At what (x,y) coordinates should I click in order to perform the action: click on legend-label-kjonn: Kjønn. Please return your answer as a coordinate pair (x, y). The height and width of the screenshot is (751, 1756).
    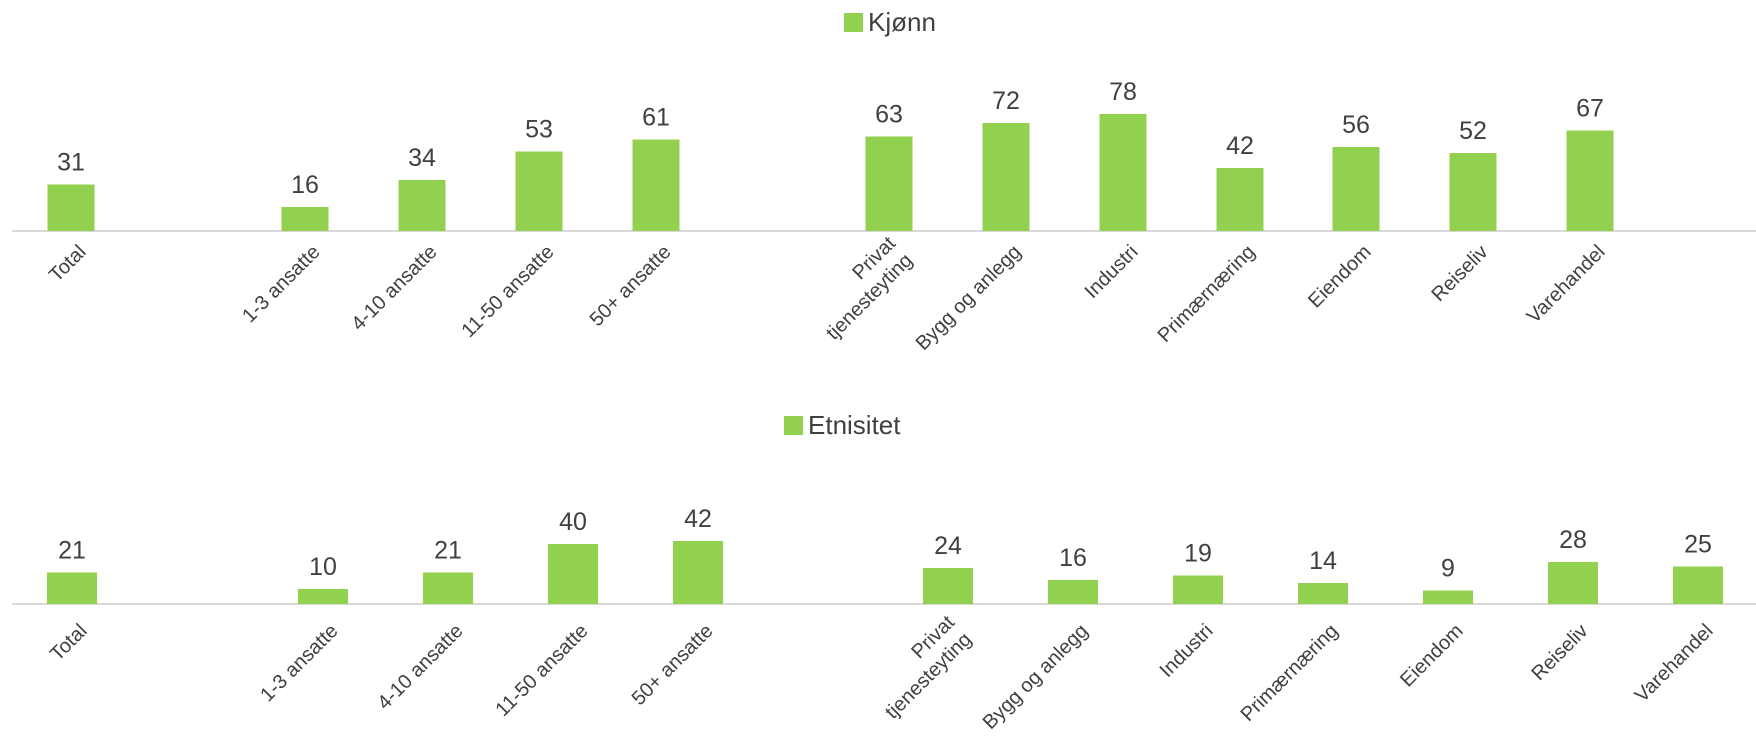
    Looking at the image, I should click on (902, 22).